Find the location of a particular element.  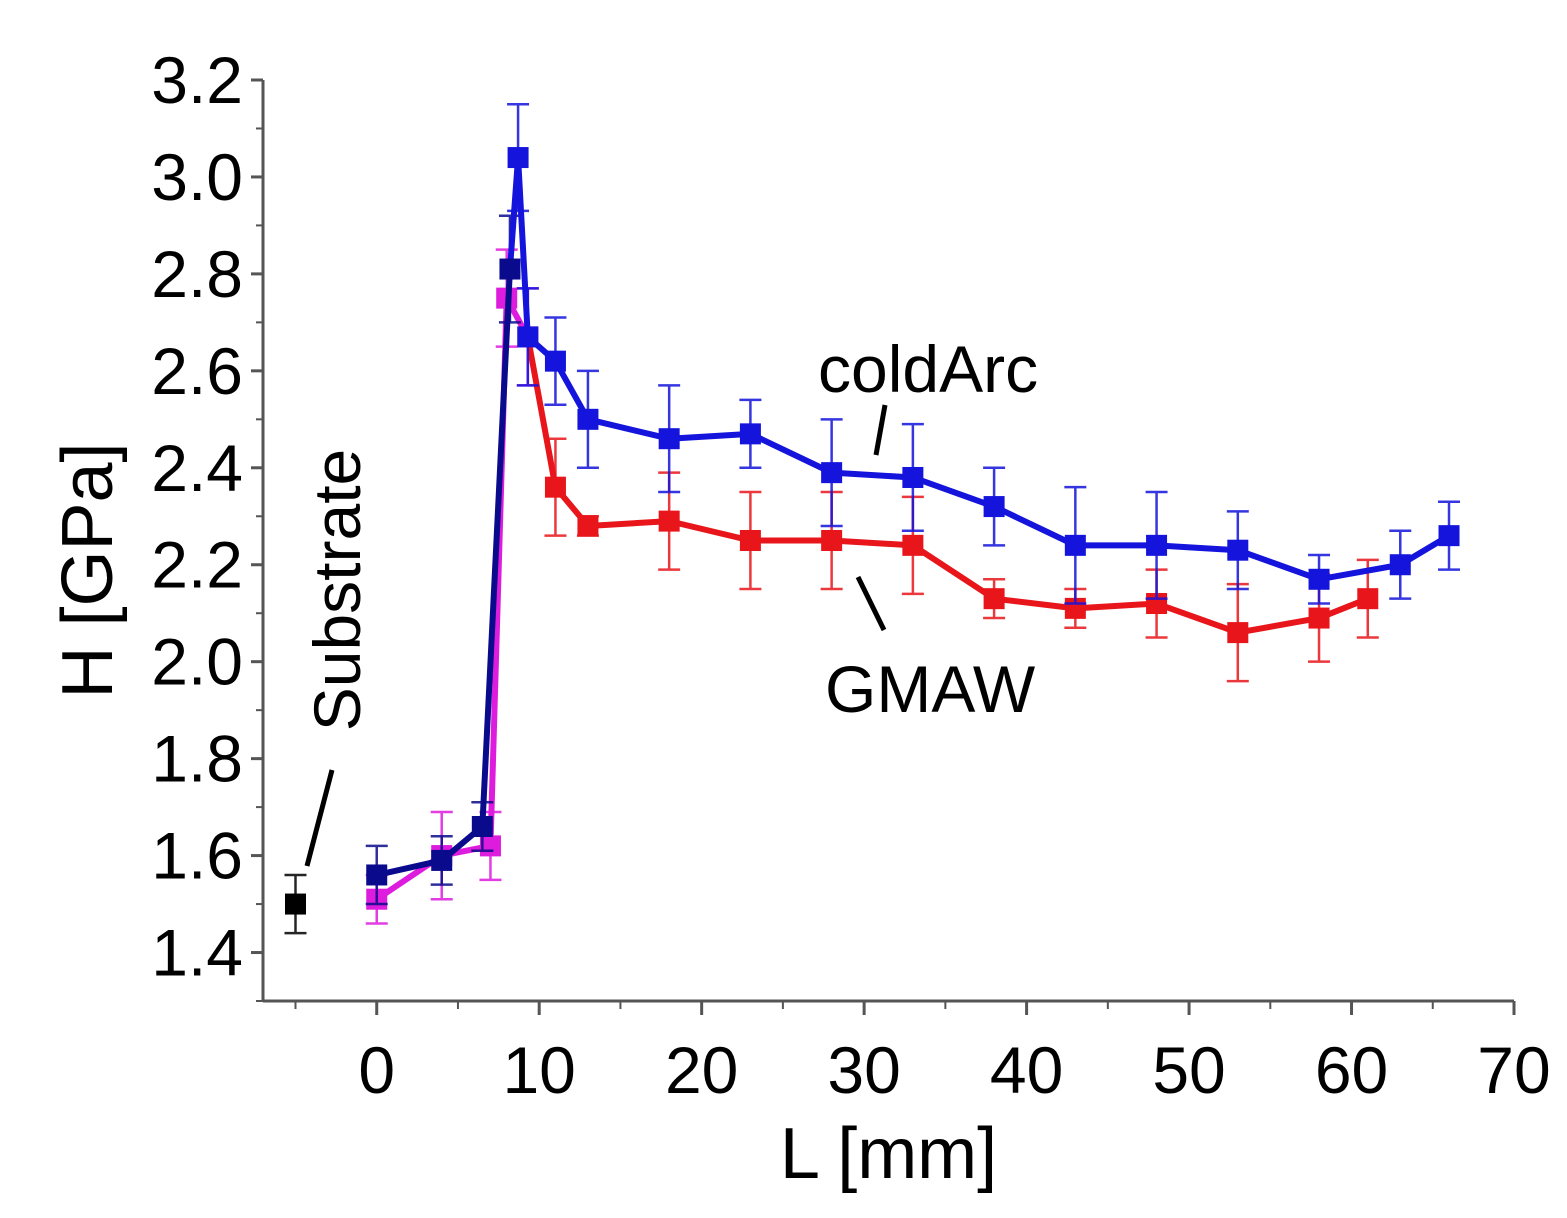

substrate-annotation: Substrate is located at coordinates (337, 590).